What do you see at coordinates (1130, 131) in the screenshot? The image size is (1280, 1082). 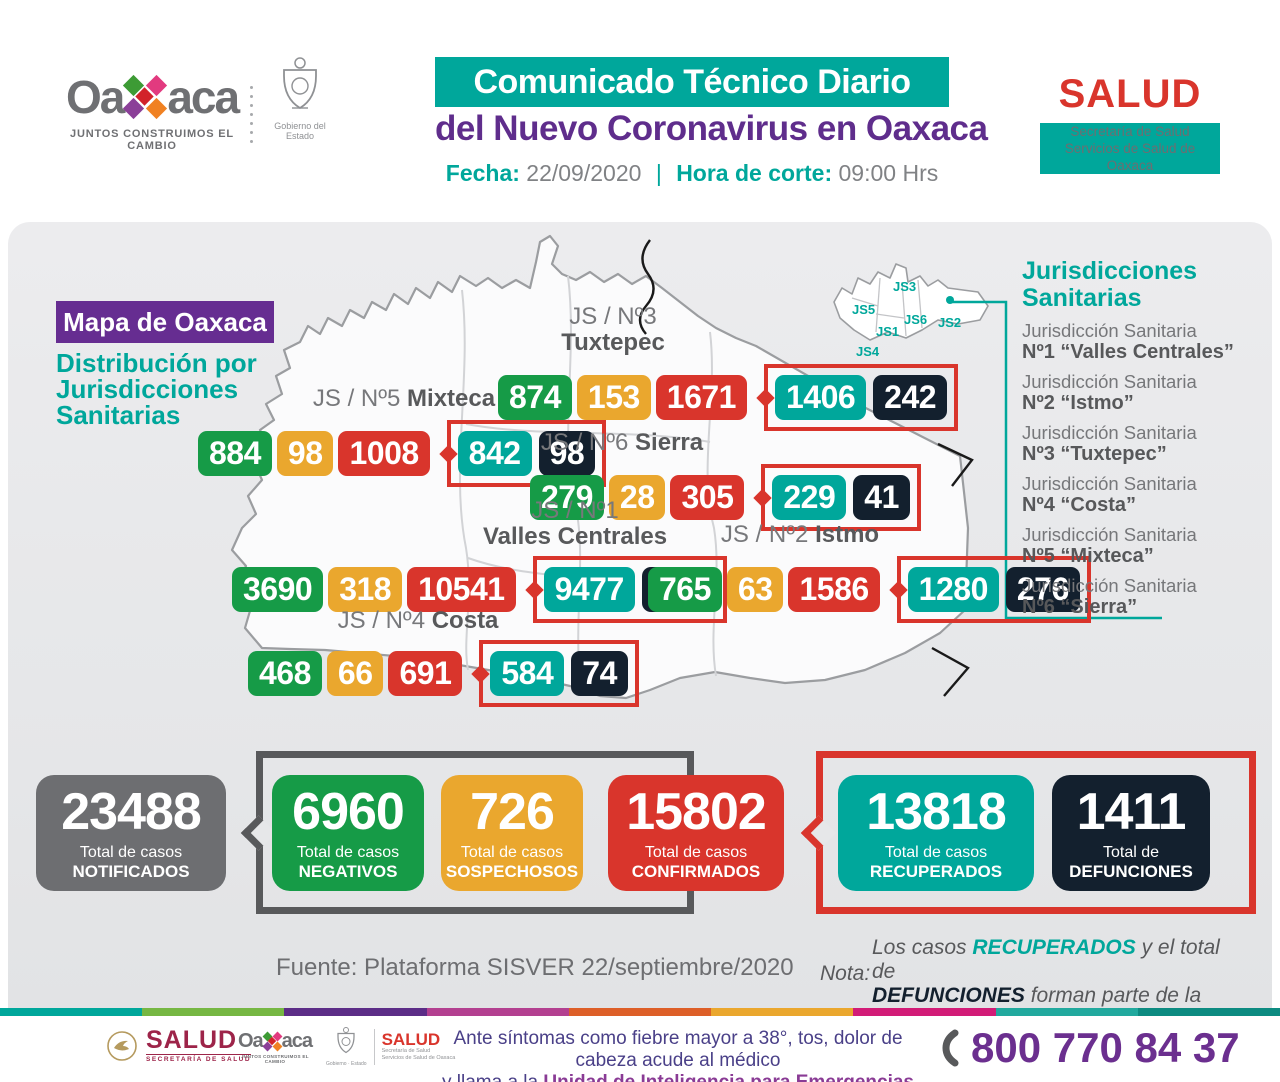 I see `salud-line1: Secretaría de Salud` at bounding box center [1130, 131].